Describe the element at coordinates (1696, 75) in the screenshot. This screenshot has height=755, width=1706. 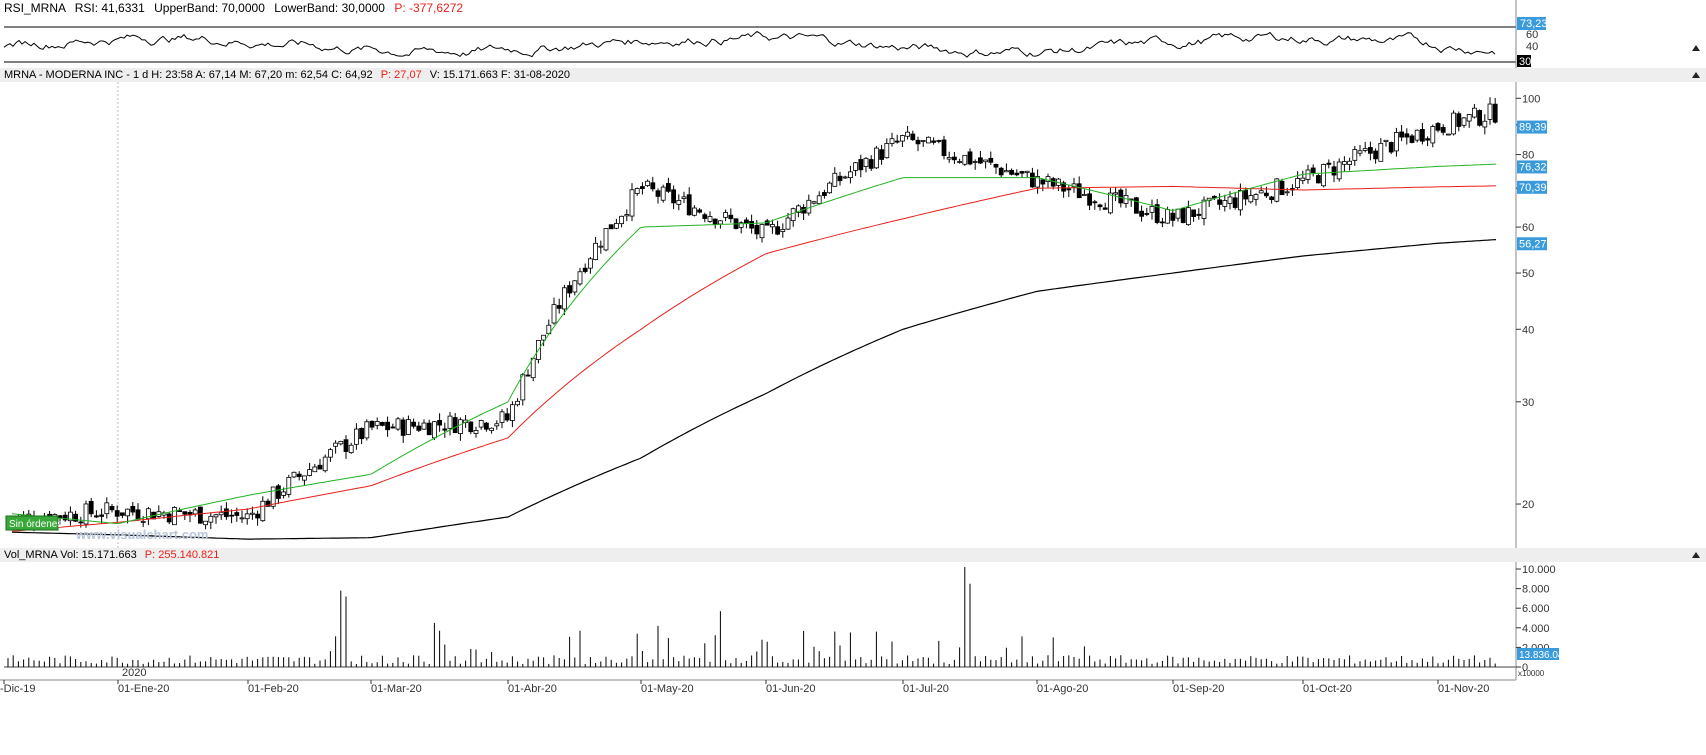
I see `price-expand-icon` at that location.